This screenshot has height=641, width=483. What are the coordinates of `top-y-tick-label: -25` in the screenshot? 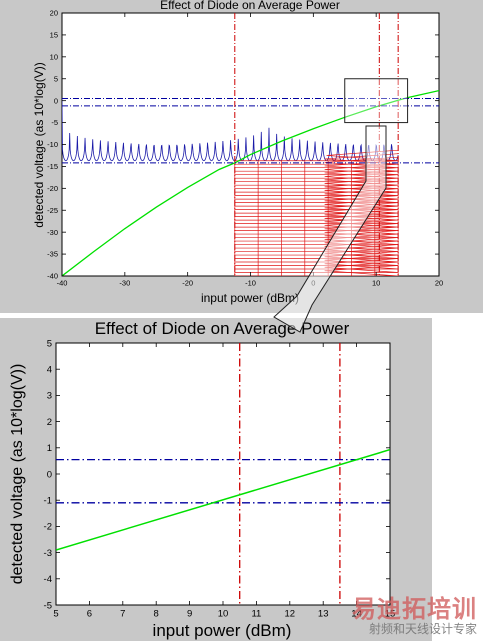 It's located at (52, 210).